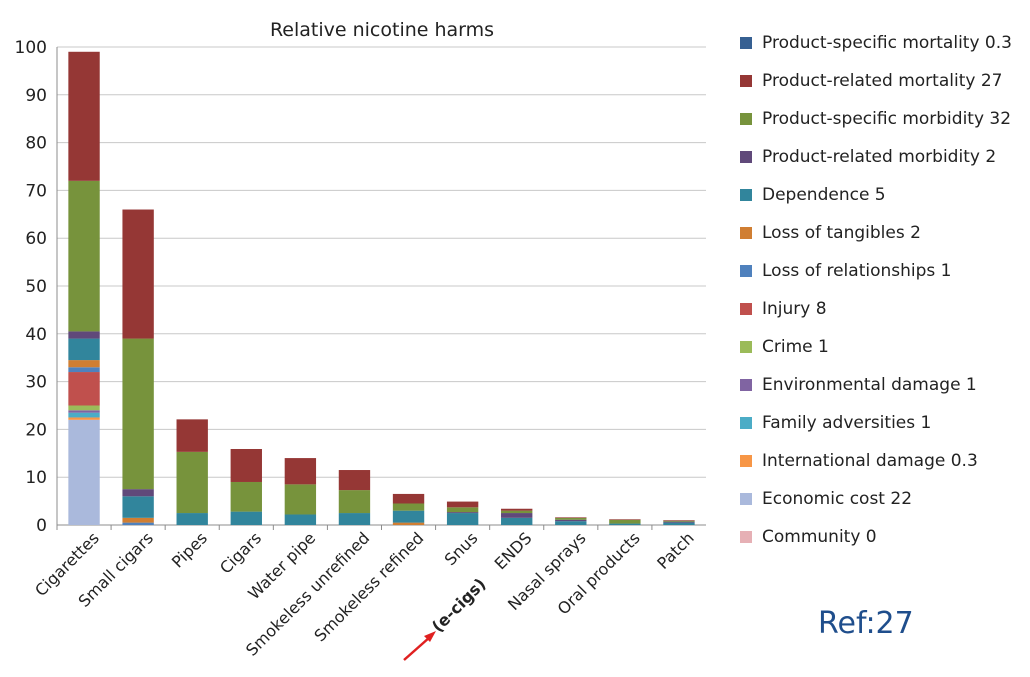  What do you see at coordinates (36, 144) in the screenshot?
I see `y-tick-label: 80` at bounding box center [36, 144].